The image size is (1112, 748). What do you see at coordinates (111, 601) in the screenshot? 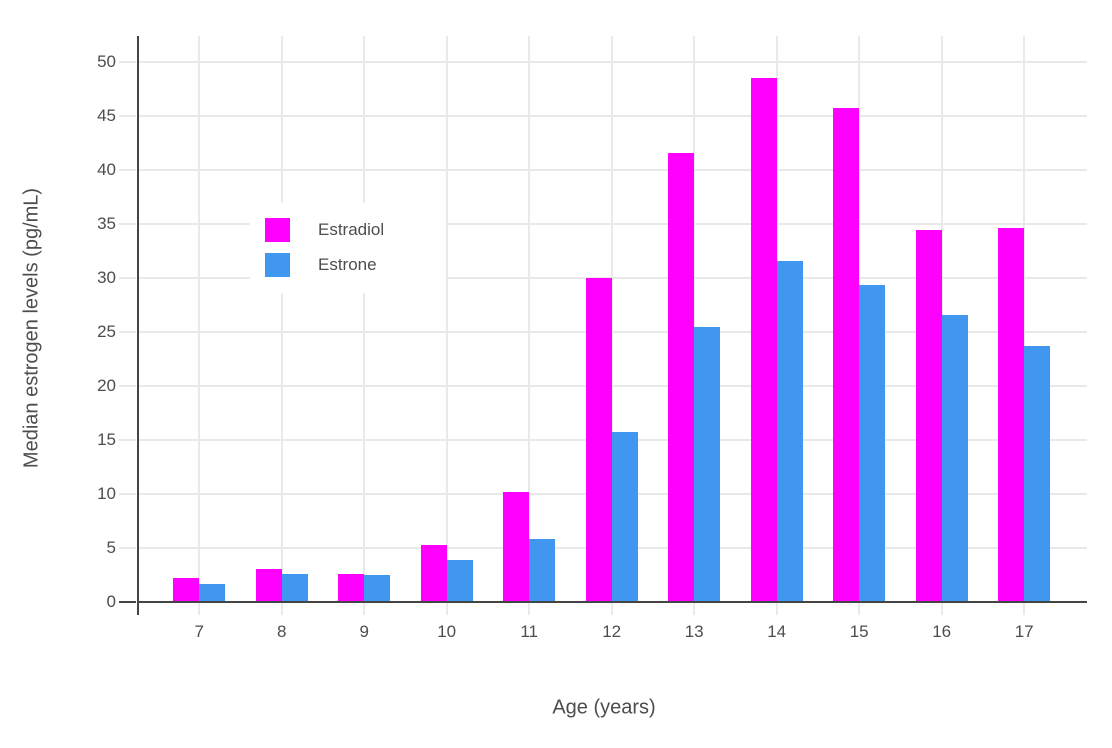
I see `y-tick-label: 0` at bounding box center [111, 601].